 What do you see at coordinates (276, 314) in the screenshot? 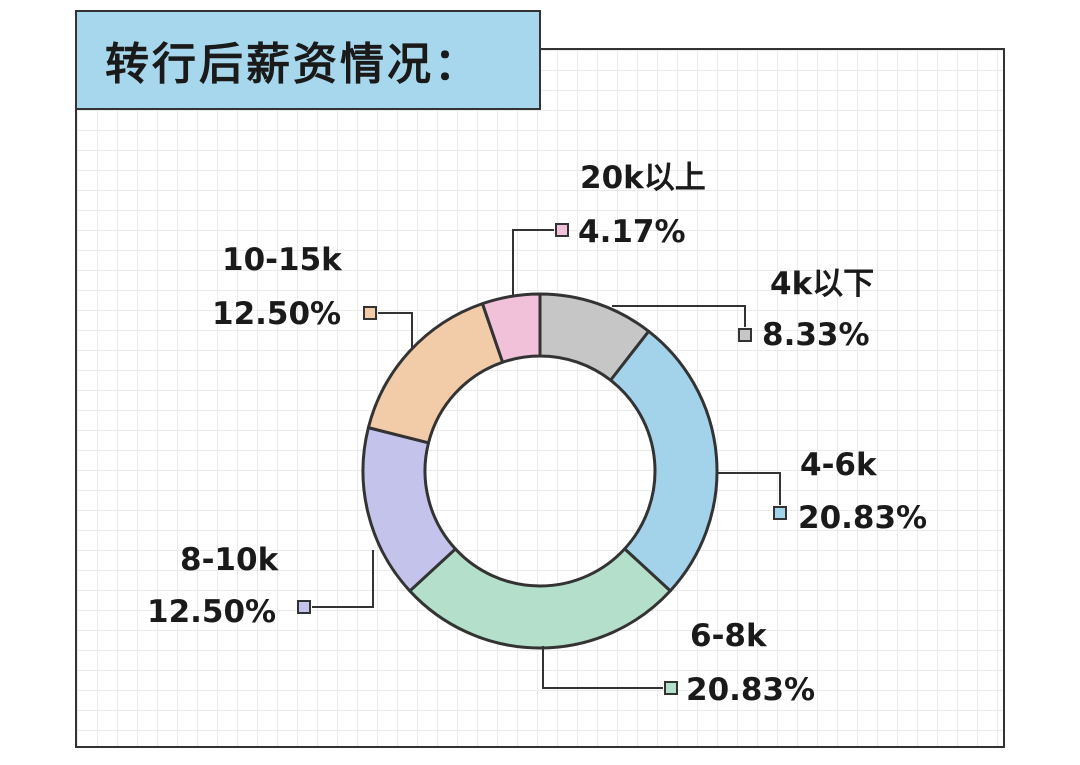
I see `slice-value-10-15k: 12.50%` at bounding box center [276, 314].